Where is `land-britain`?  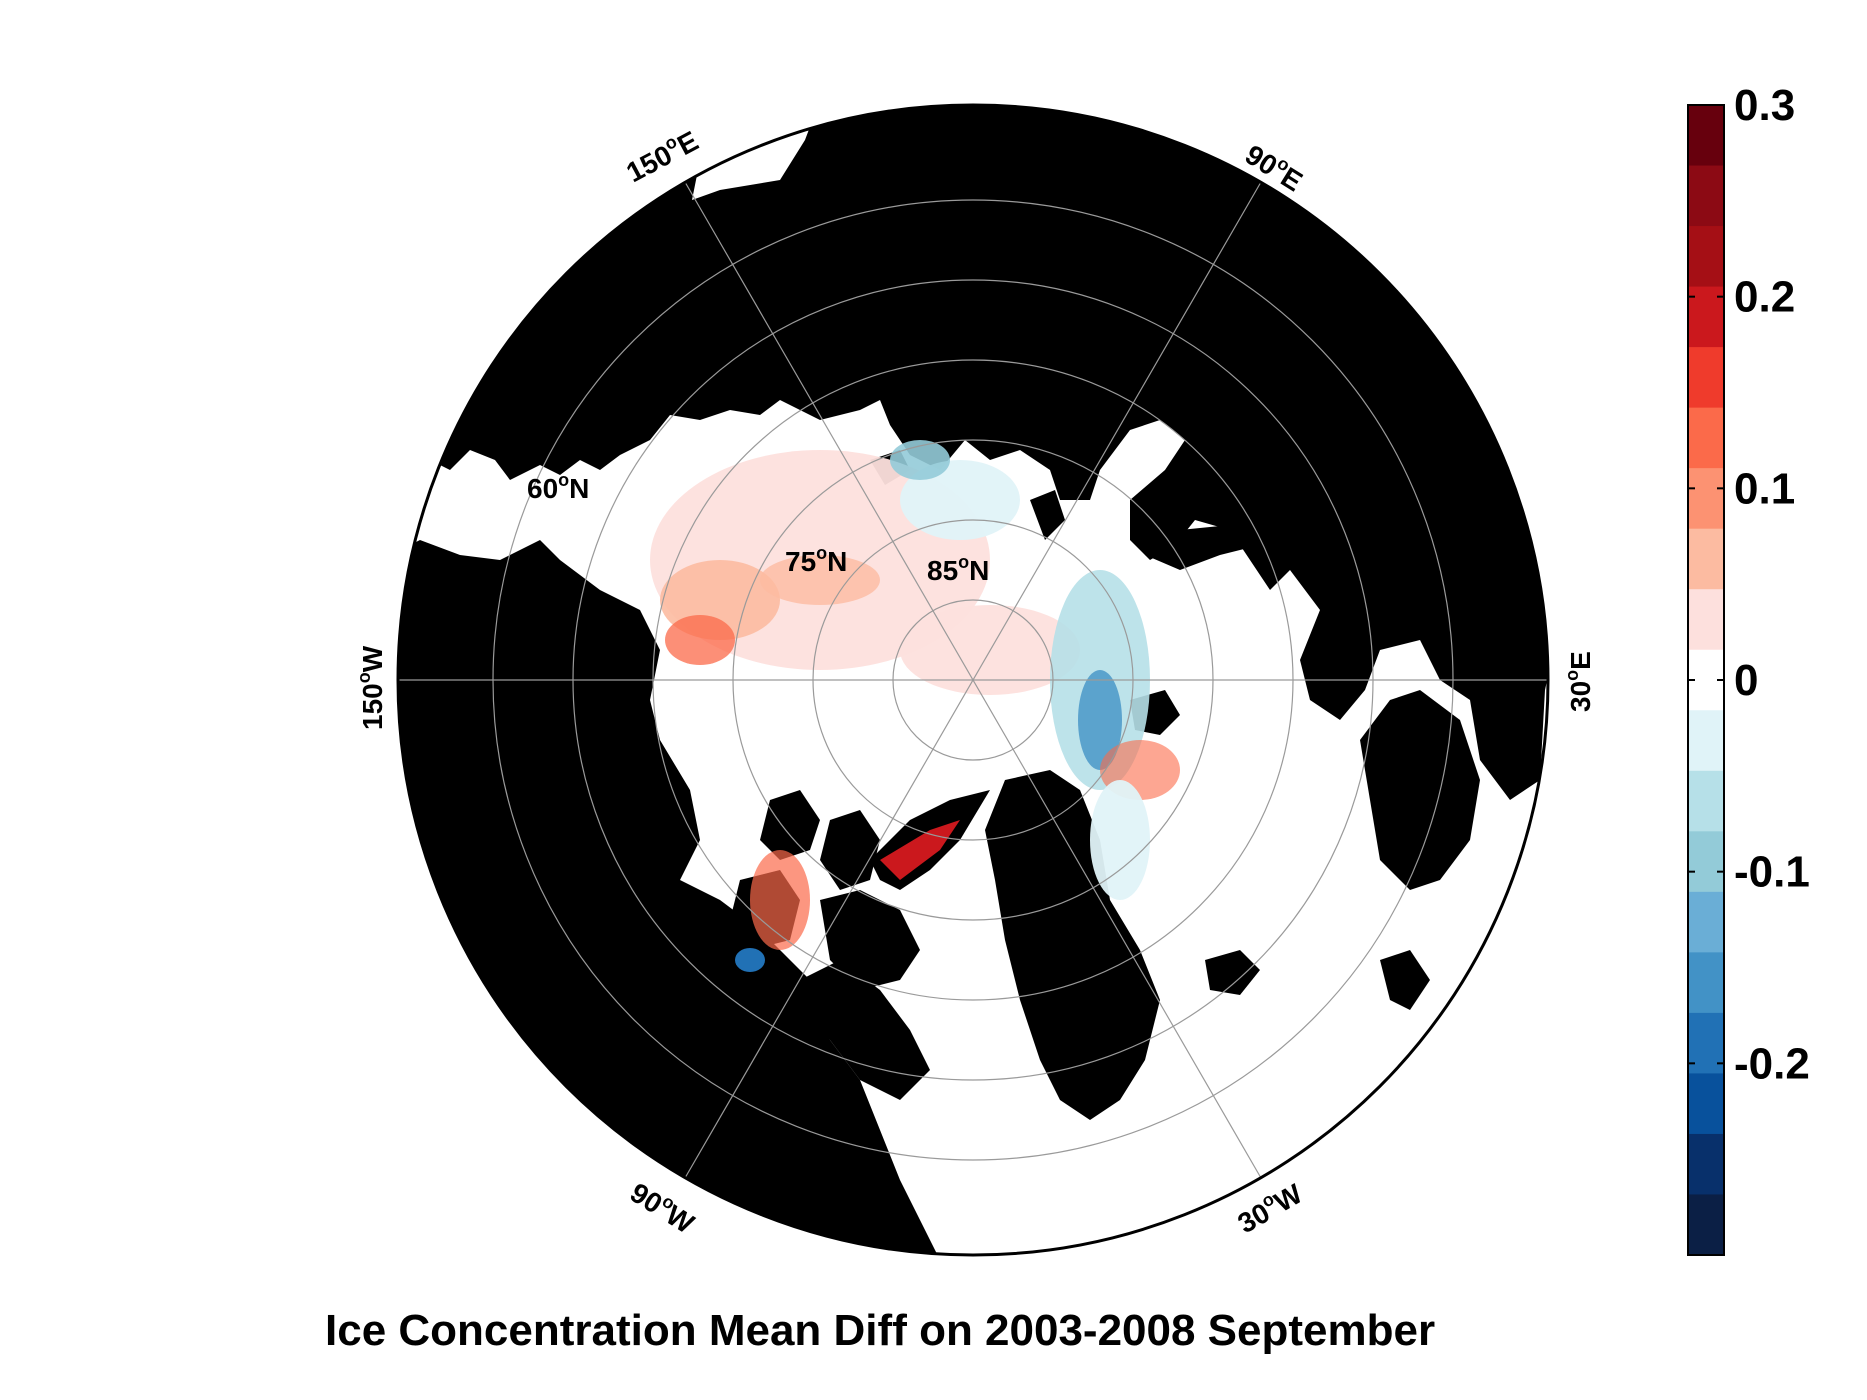
land-britain is located at coordinates (1405, 980).